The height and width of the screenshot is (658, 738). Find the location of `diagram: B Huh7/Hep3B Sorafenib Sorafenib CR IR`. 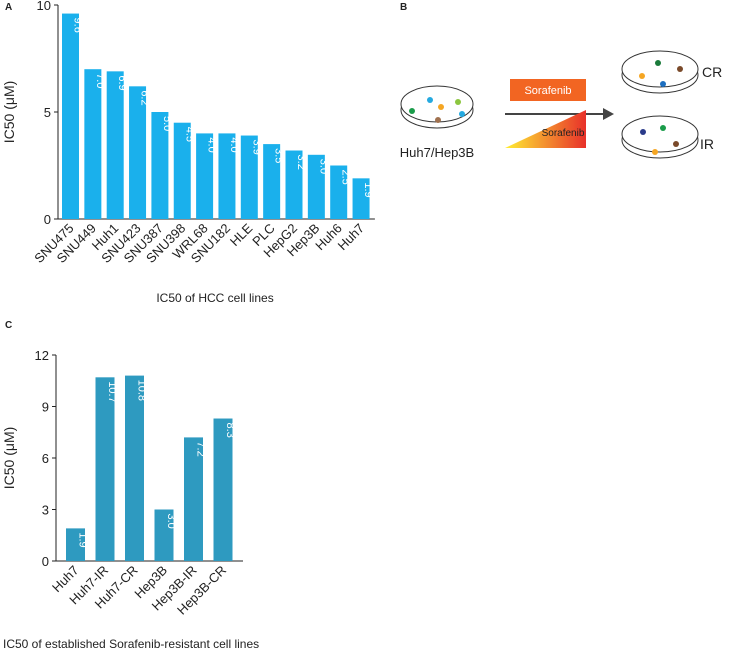

diagram: B Huh7/Hep3B Sorafenib Sorafenib CR IR is located at coordinates (561, 81).